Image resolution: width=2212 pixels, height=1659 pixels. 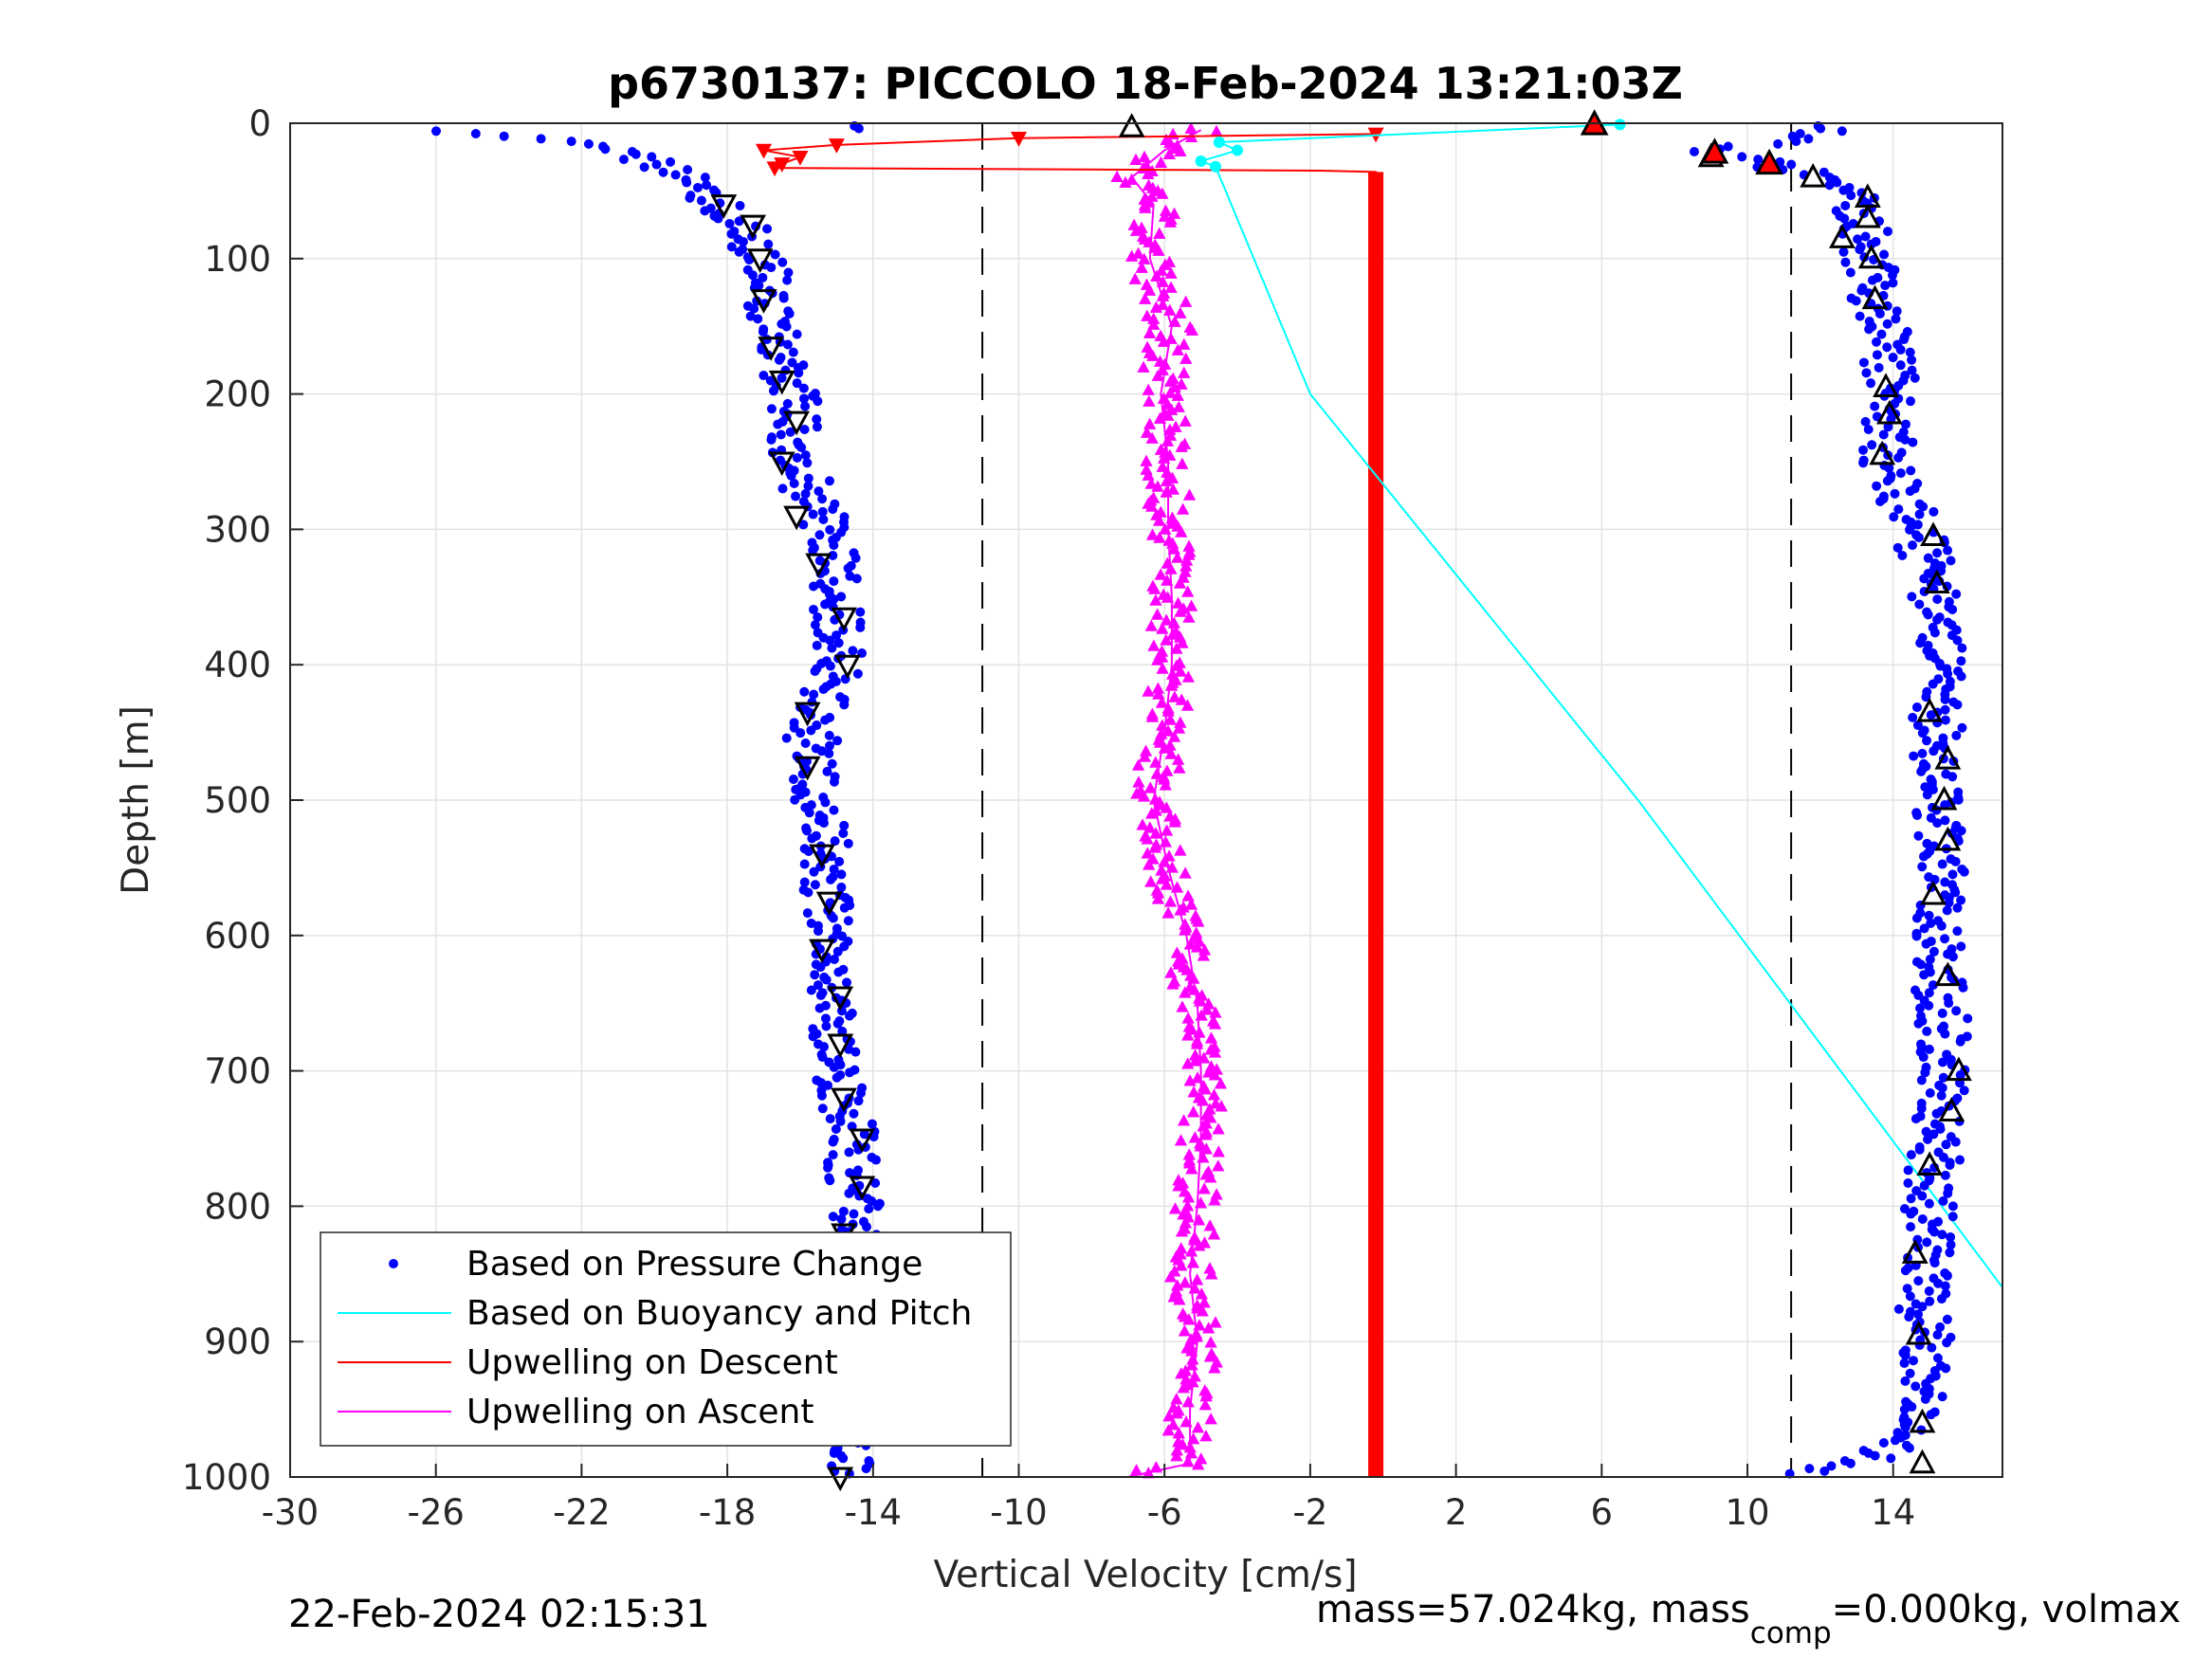 What do you see at coordinates (640, 1412) in the screenshot?
I see `legend-label: Upwelling on Ascent` at bounding box center [640, 1412].